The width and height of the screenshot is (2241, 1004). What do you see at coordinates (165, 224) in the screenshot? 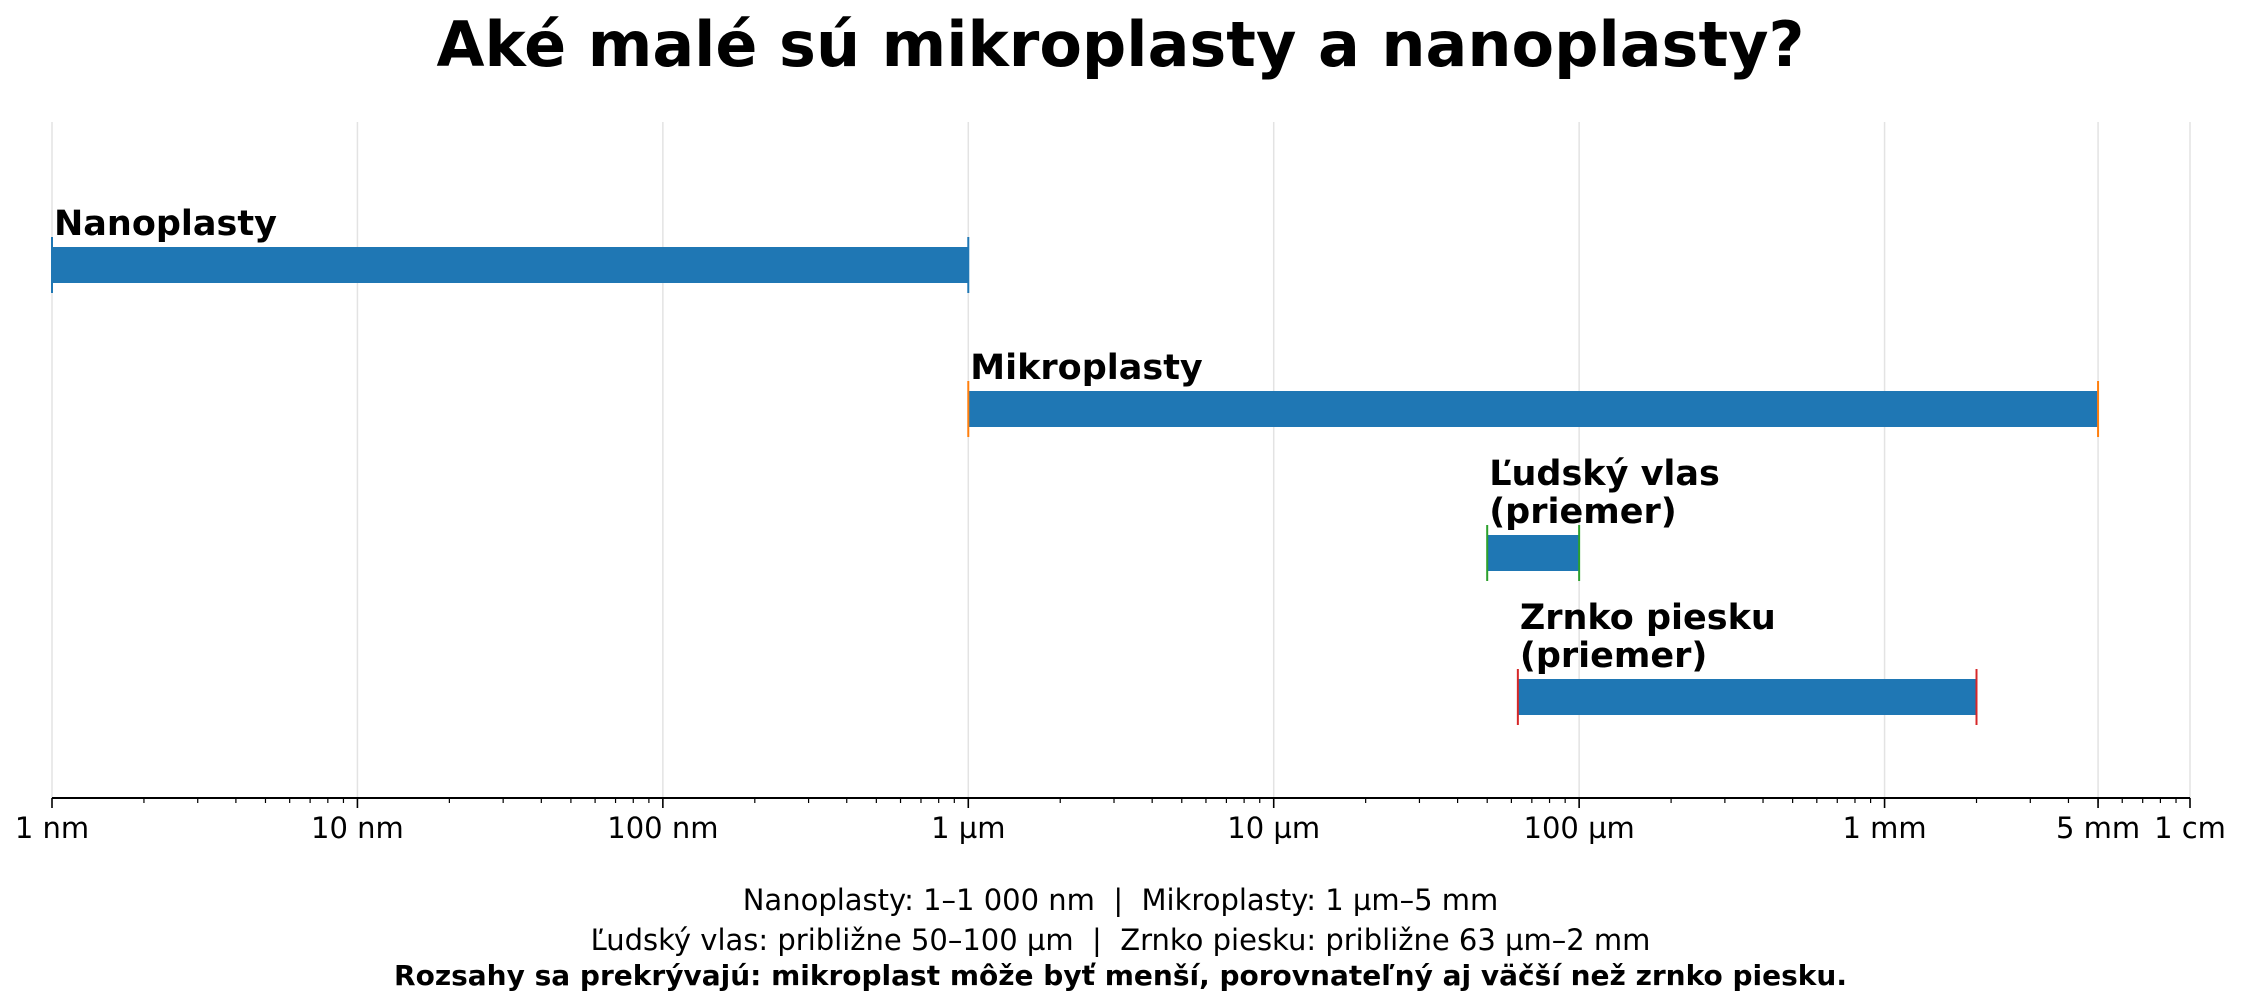
I see `range-label-0: Nanoplasty` at bounding box center [165, 224].